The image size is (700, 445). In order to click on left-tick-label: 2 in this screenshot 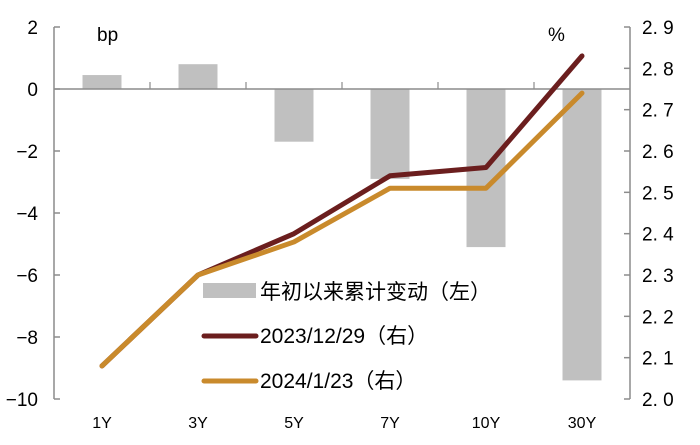, I will do `click(32, 28)`.